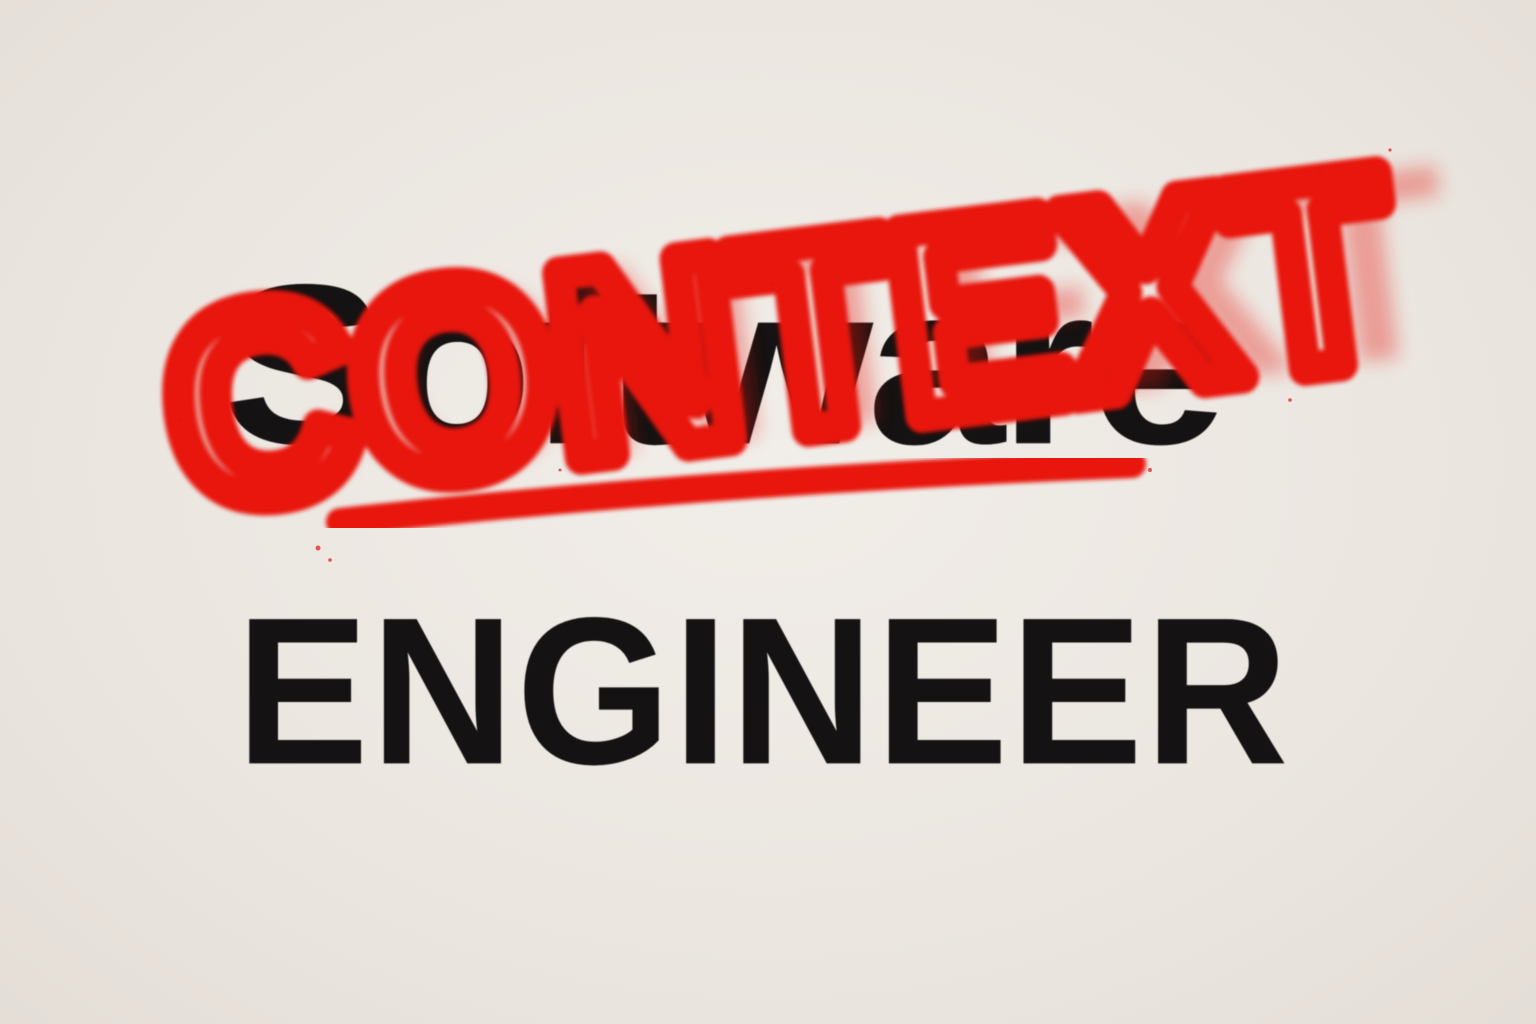 This screenshot has width=1536, height=1024. I want to click on graffiti-underline, so click(736, 493).